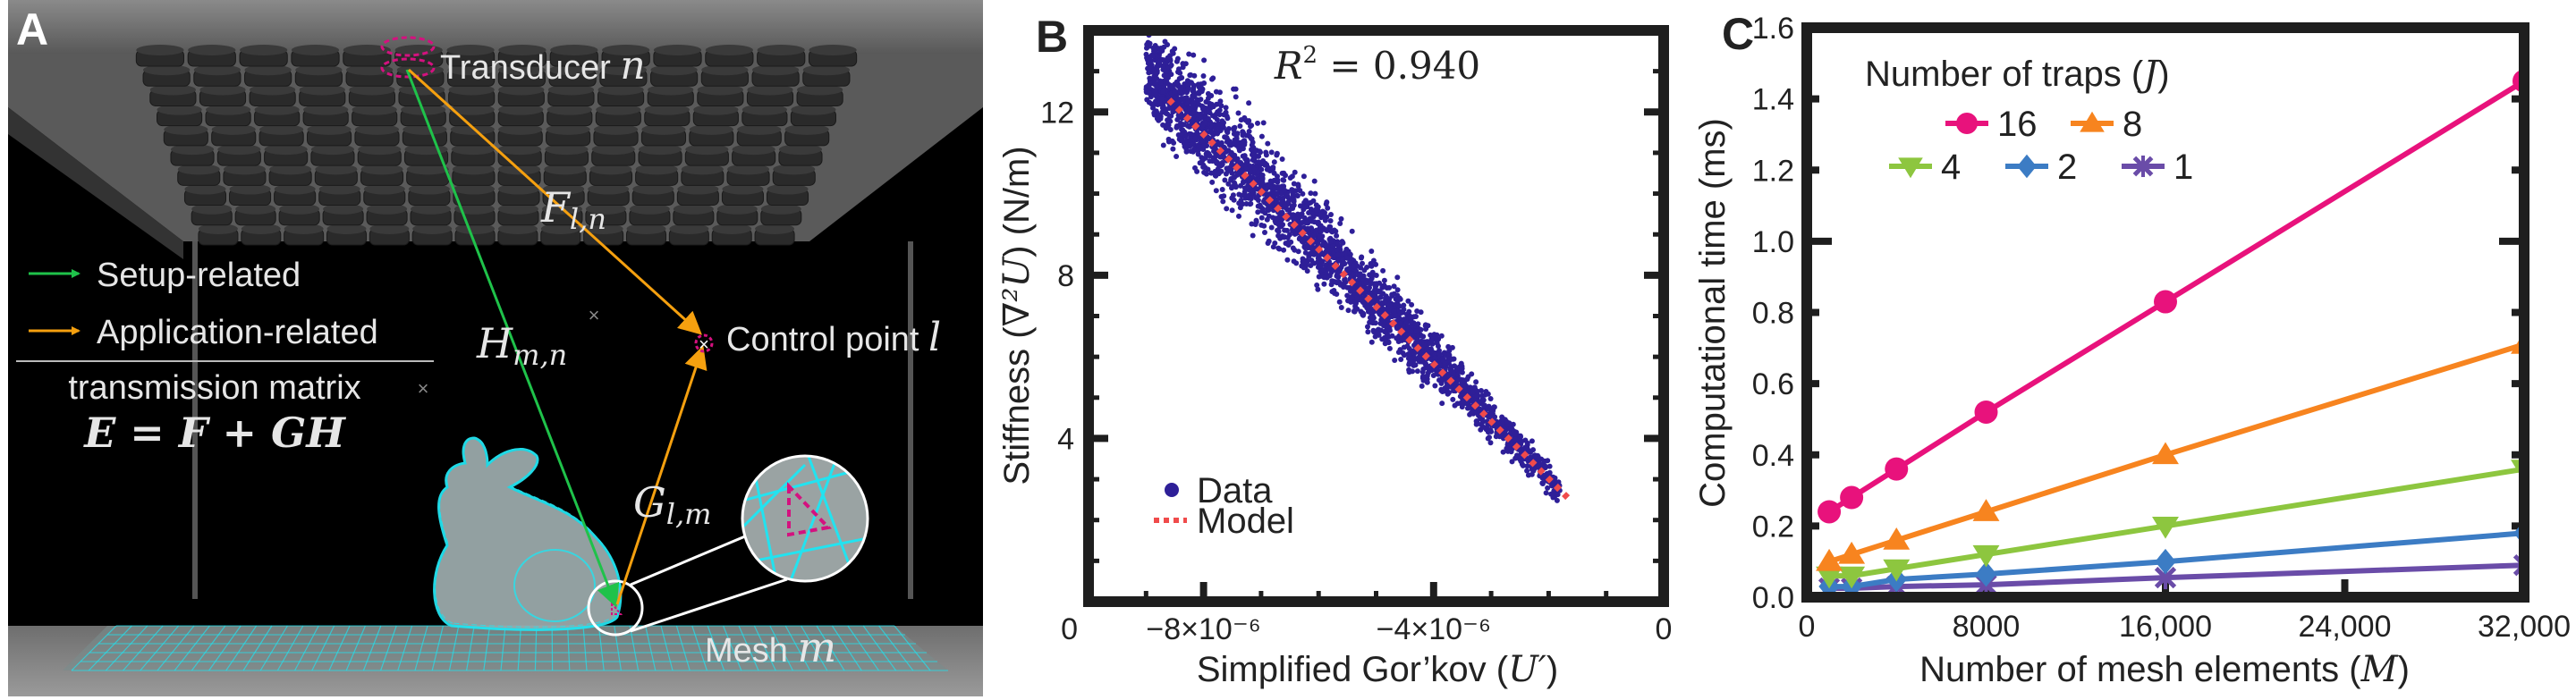  What do you see at coordinates (1368, 299) in the screenshot?
I see `model-line` at bounding box center [1368, 299].